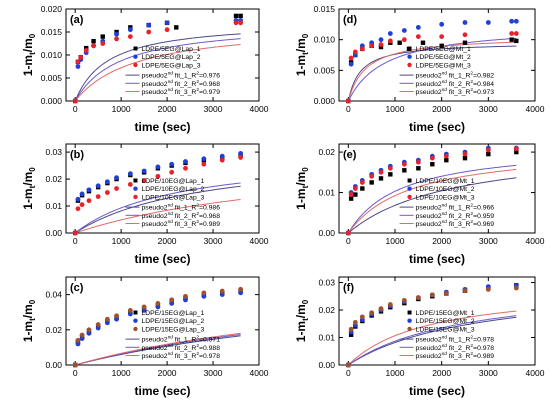 This screenshot has width=550, height=414. Describe the element at coordinates (455, 355) in the screenshot. I see `legend-label: pseudo2nd fit_3_R2=0.989` at that location.